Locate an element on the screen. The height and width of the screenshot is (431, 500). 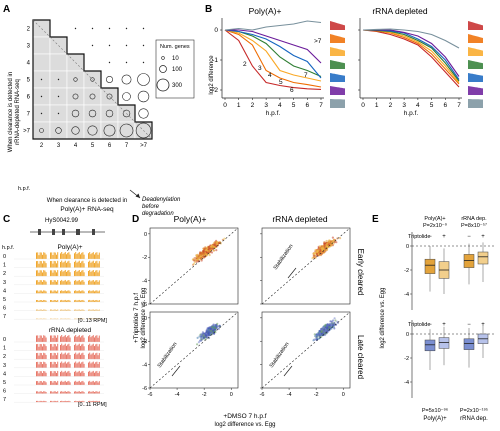
line-label: 6 is located at coordinates (292, 90).